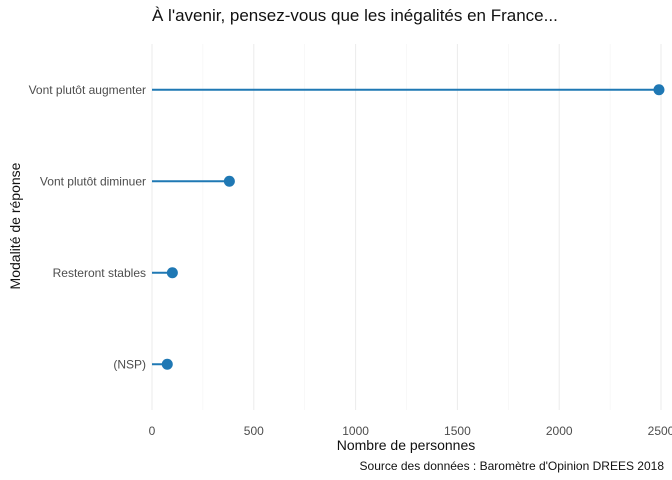 The width and height of the screenshot is (672, 480). I want to click on x-axis-ticks: 0 500 1000 1500 2000 2500, so click(410, 431).